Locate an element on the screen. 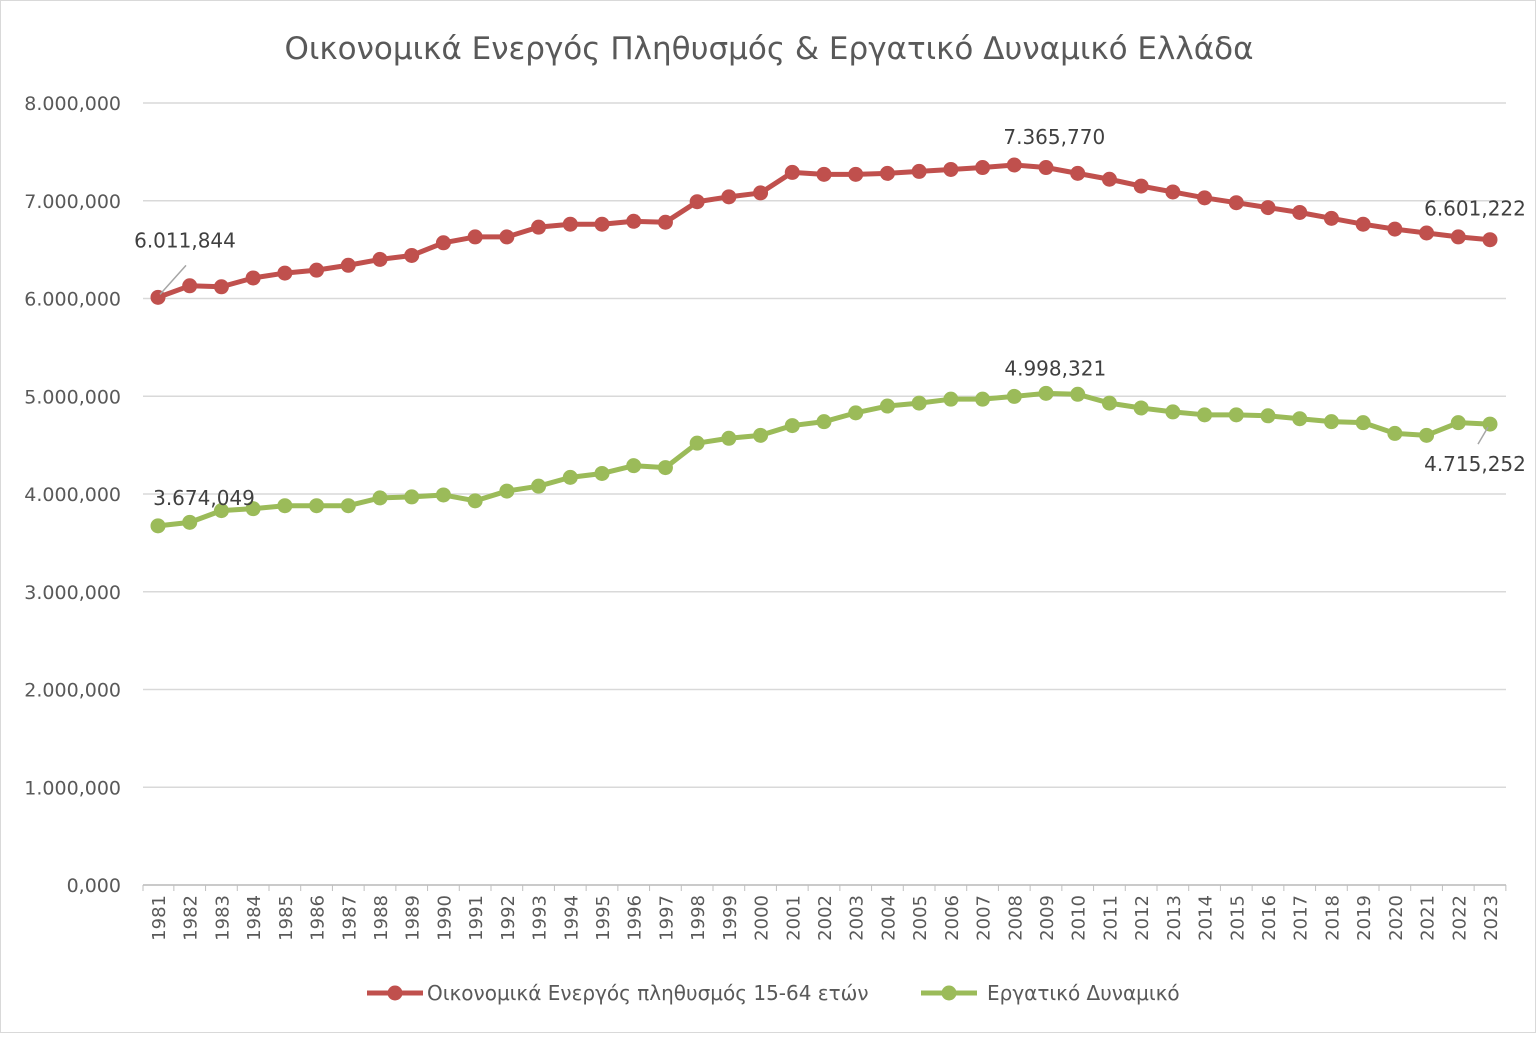 The width and height of the screenshot is (1536, 1039). y-tick-label: 2.000,000 is located at coordinates (72, 691).